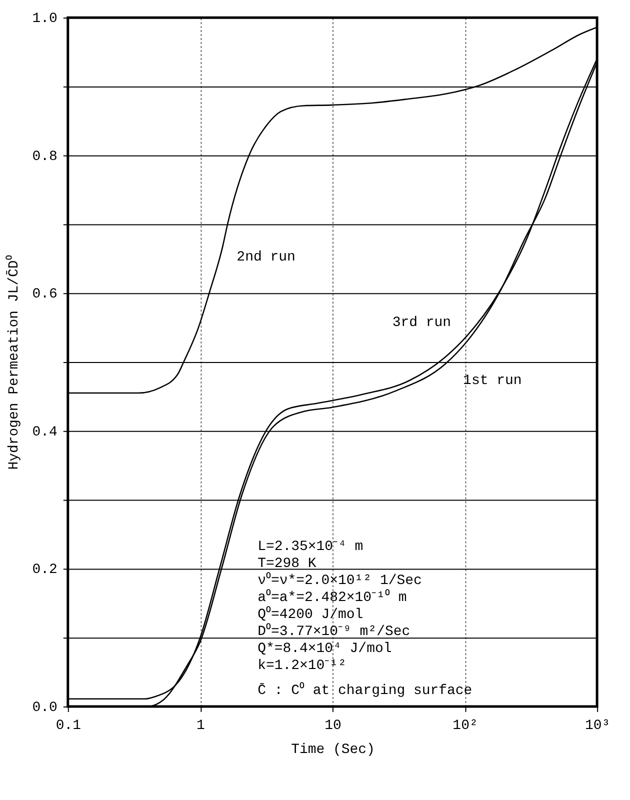 The image size is (630, 800). What do you see at coordinates (333, 726) in the screenshot?
I see `x-tick-label: 10` at bounding box center [333, 726].